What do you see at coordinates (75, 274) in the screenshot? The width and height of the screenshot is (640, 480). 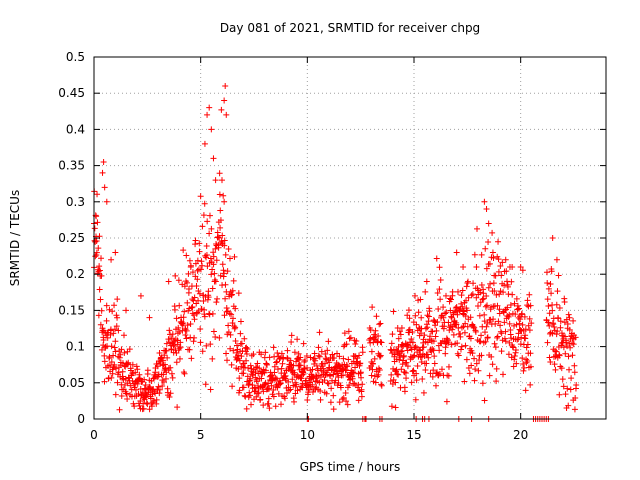 I see `y-tick-label: 0.2` at bounding box center [75, 274].